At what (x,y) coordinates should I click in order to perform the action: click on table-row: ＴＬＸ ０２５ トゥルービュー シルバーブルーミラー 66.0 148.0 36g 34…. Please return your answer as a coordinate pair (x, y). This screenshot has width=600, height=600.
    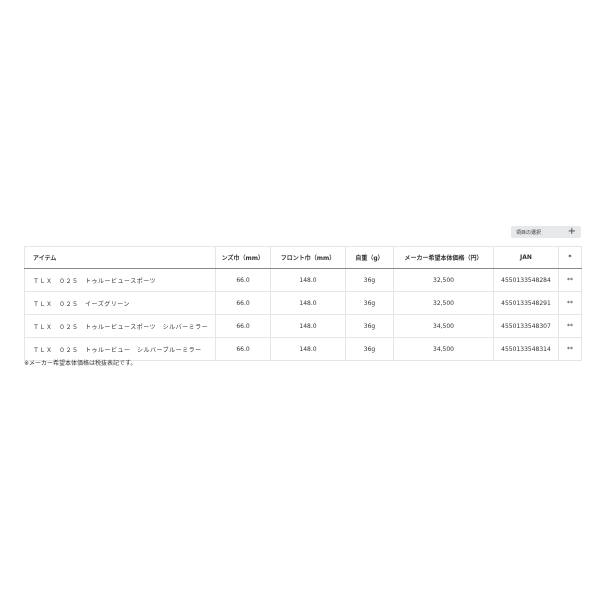
    Looking at the image, I should click on (303, 349).